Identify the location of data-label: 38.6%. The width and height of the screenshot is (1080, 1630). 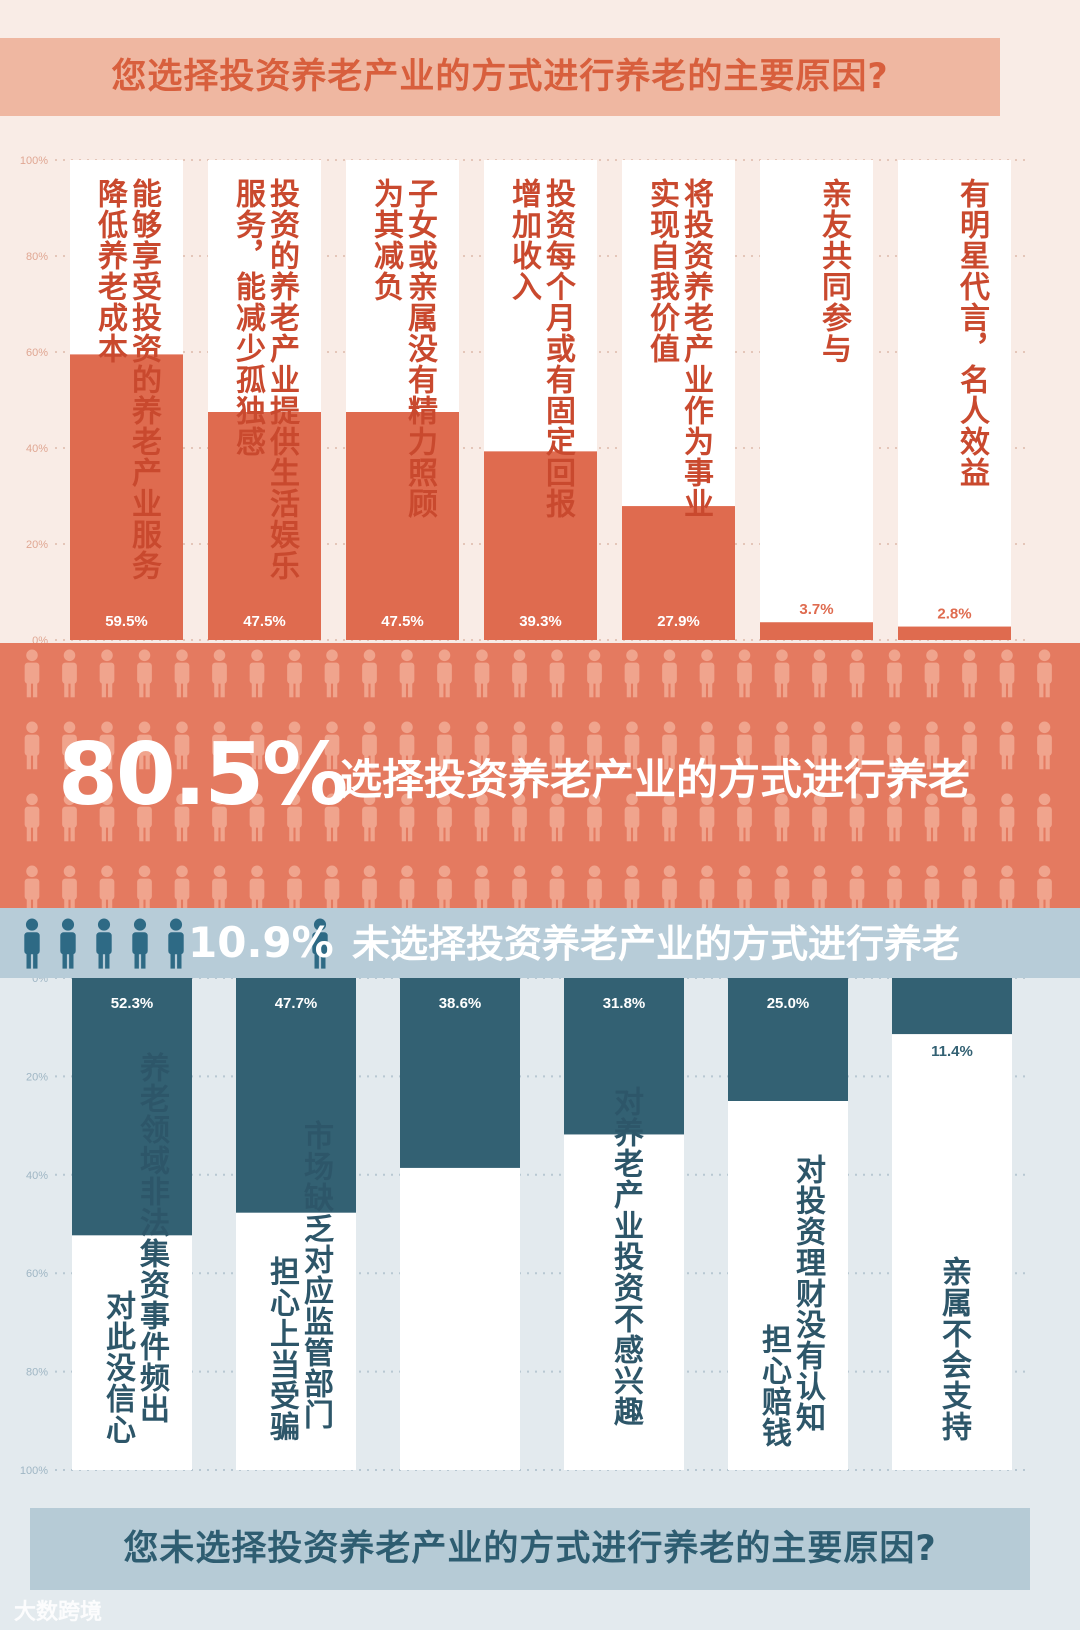
(460, 1003).